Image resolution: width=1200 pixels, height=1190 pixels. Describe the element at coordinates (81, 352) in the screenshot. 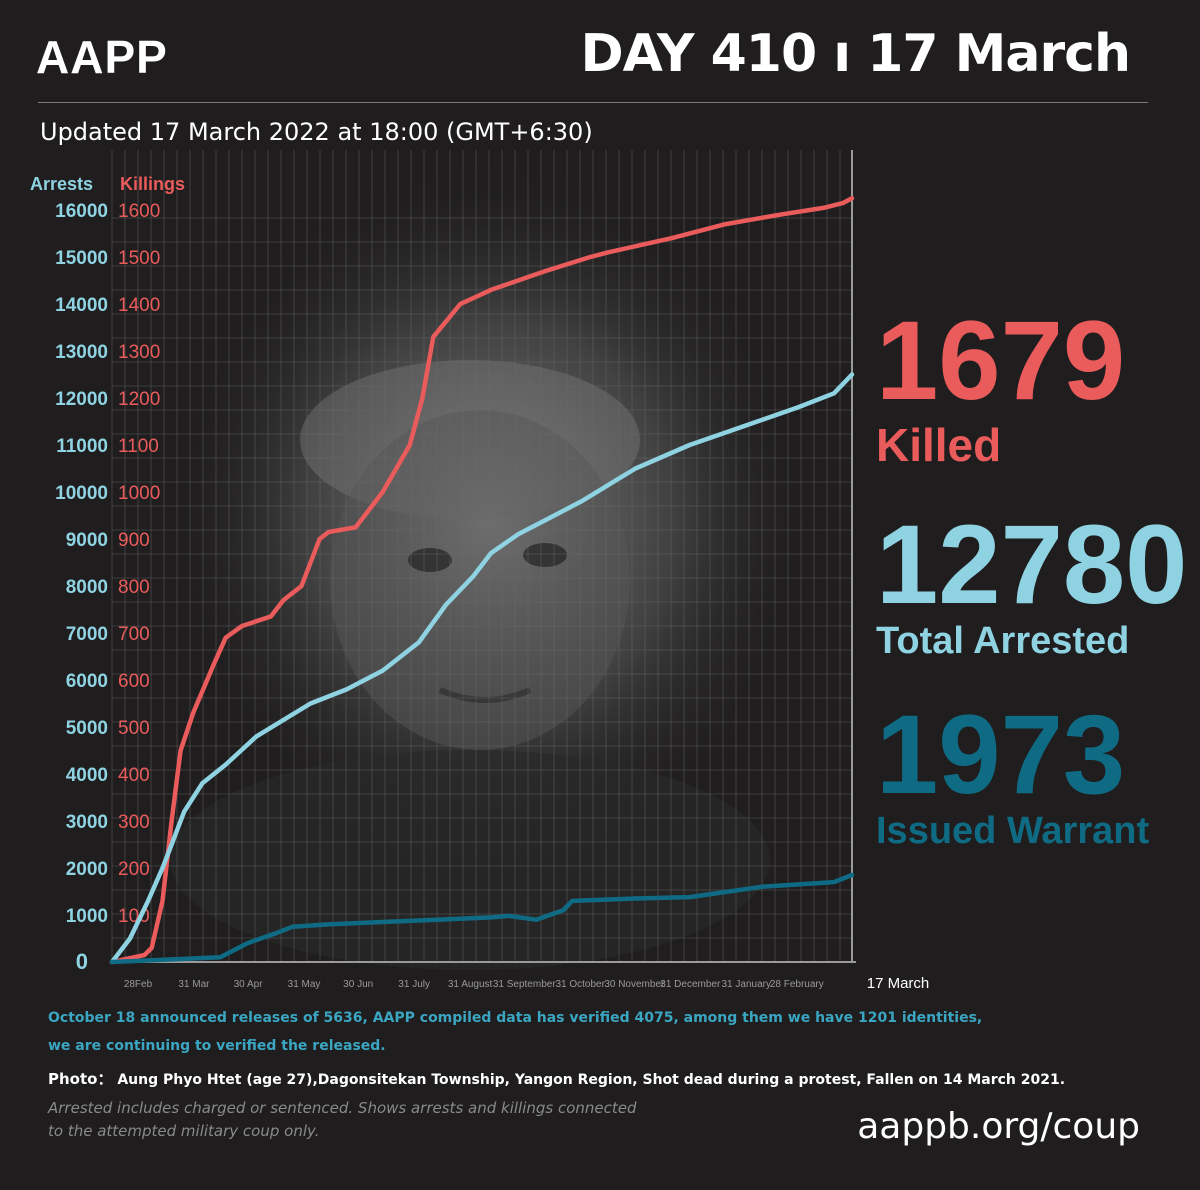

I see `arrests-tick-label: 13000` at that location.